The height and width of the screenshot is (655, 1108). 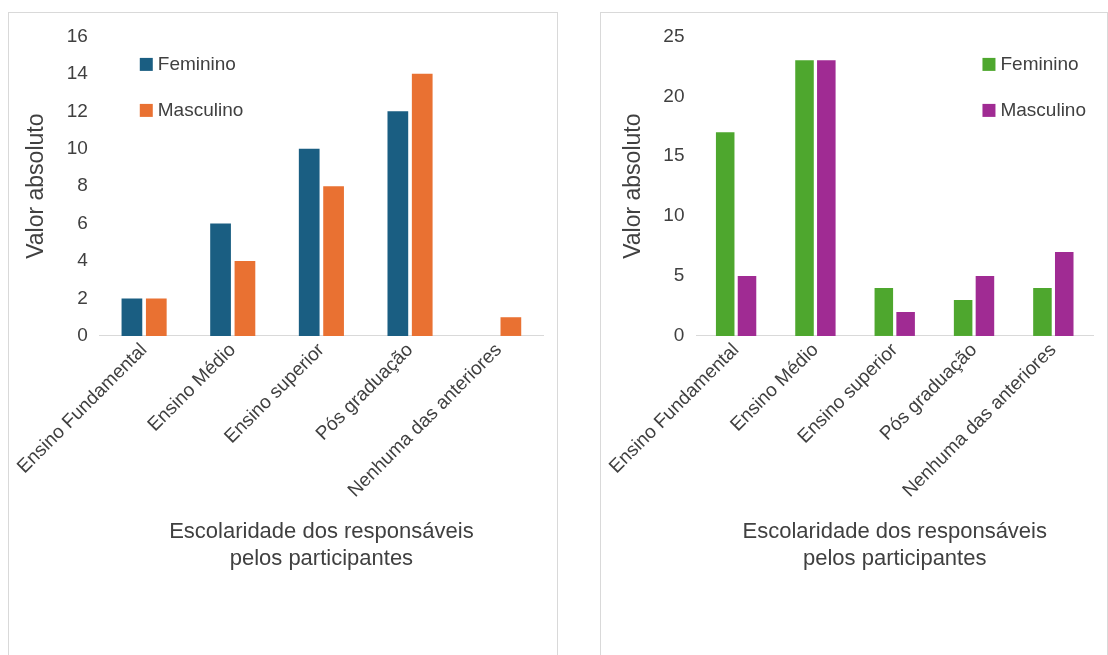 I want to click on y-tick-label: 2, so click(x=82, y=297).